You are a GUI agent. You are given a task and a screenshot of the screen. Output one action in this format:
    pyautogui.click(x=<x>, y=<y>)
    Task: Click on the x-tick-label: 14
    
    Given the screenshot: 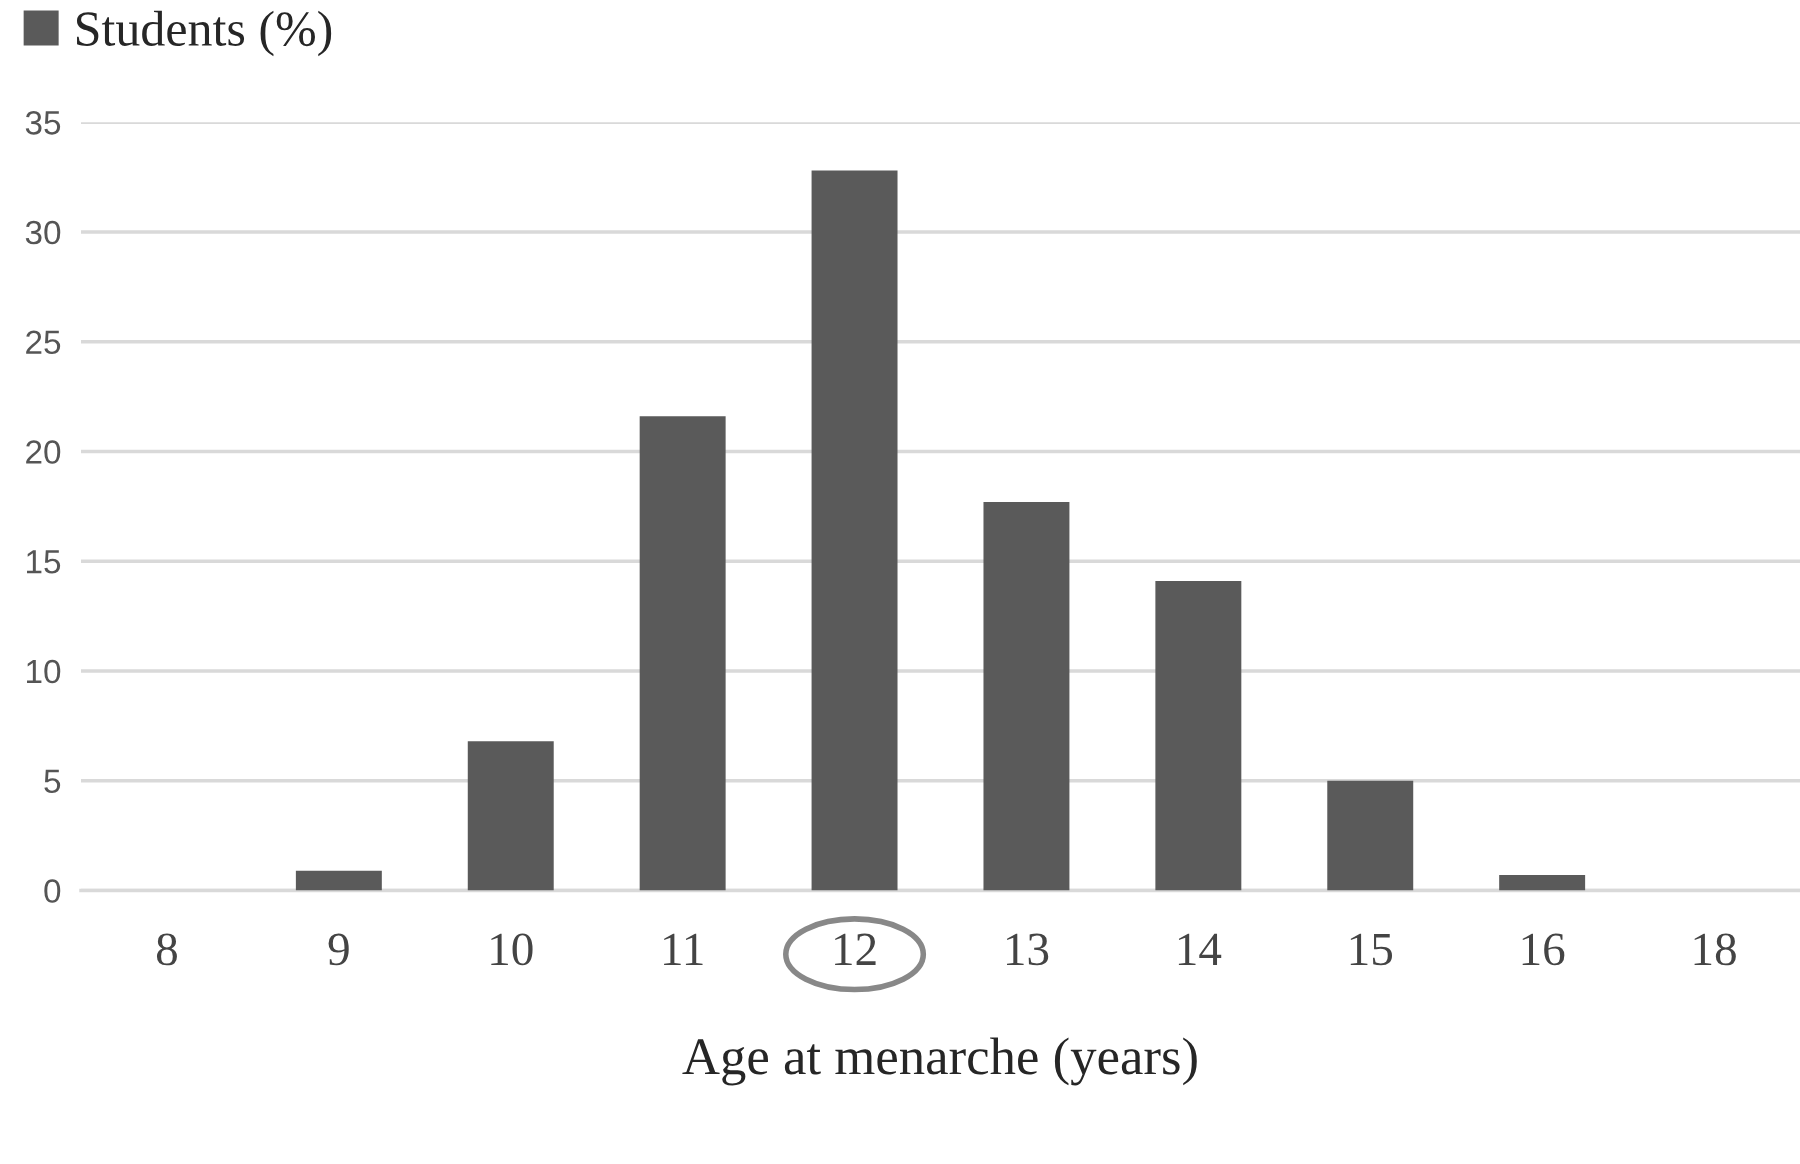 What is the action you would take?
    pyautogui.click(x=1200, y=949)
    